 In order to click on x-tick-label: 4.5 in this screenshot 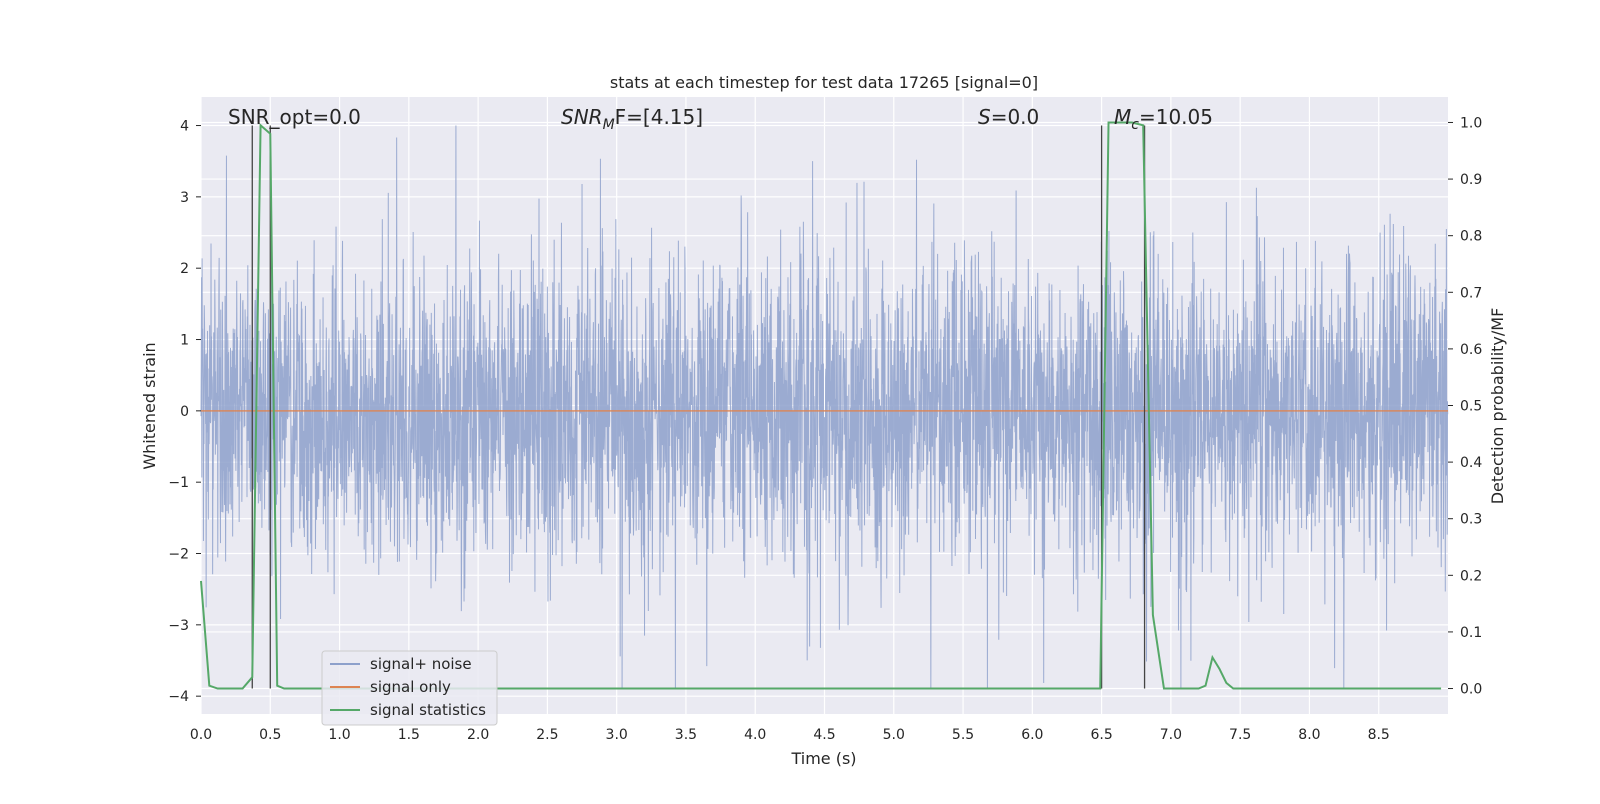, I will do `click(824, 735)`.